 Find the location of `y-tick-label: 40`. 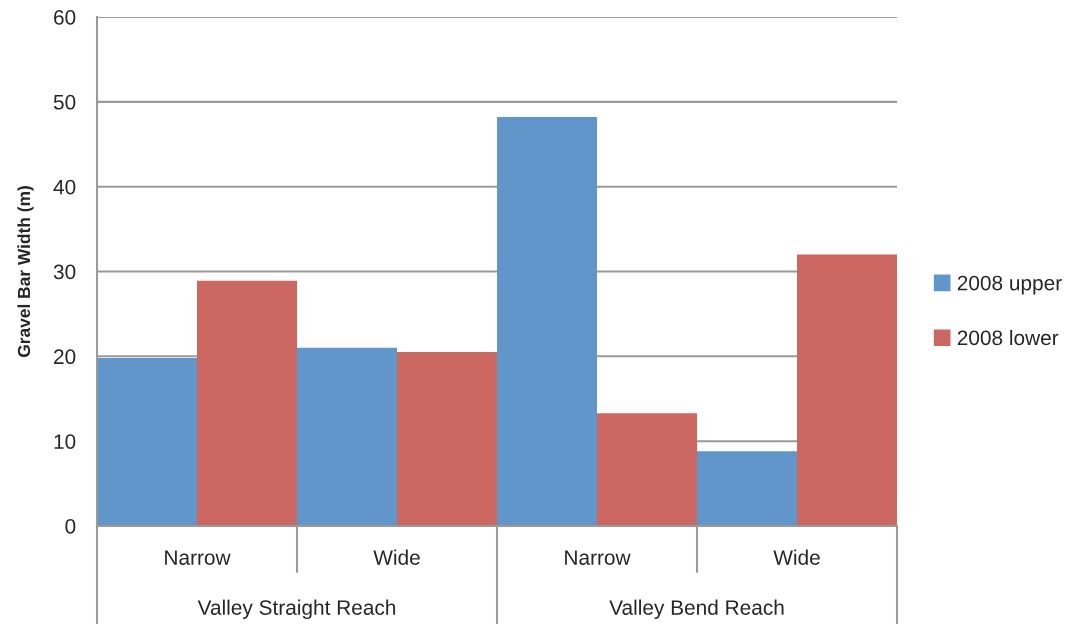

y-tick-label: 40 is located at coordinates (64, 187).